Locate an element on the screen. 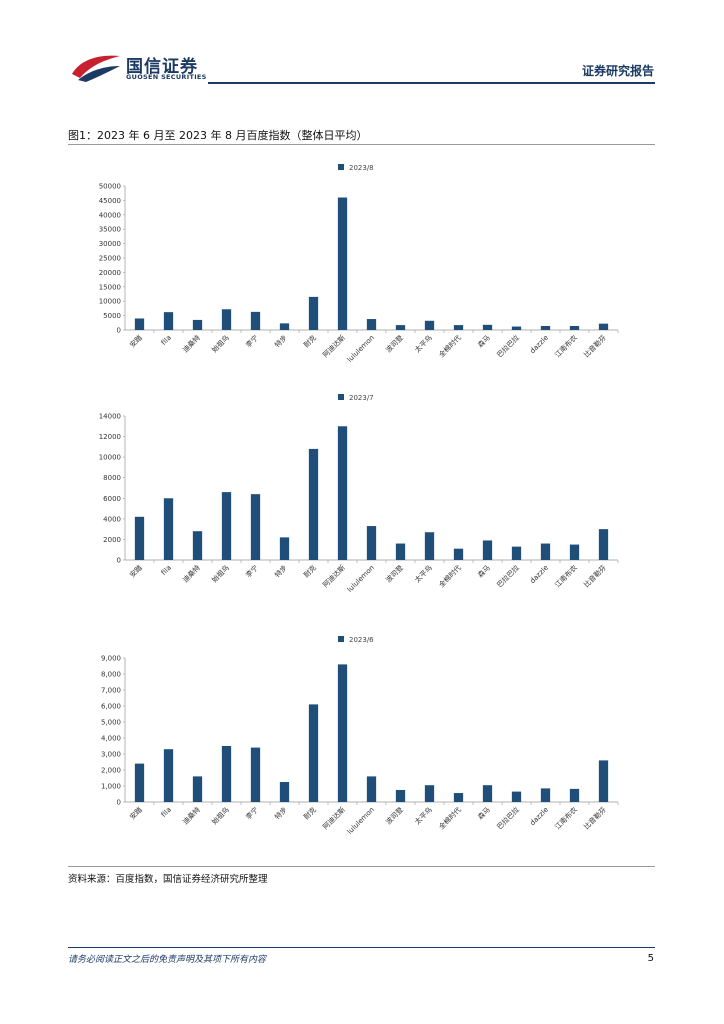  brand-name-en: GUOSEN SECURITIES is located at coordinates (166, 77).